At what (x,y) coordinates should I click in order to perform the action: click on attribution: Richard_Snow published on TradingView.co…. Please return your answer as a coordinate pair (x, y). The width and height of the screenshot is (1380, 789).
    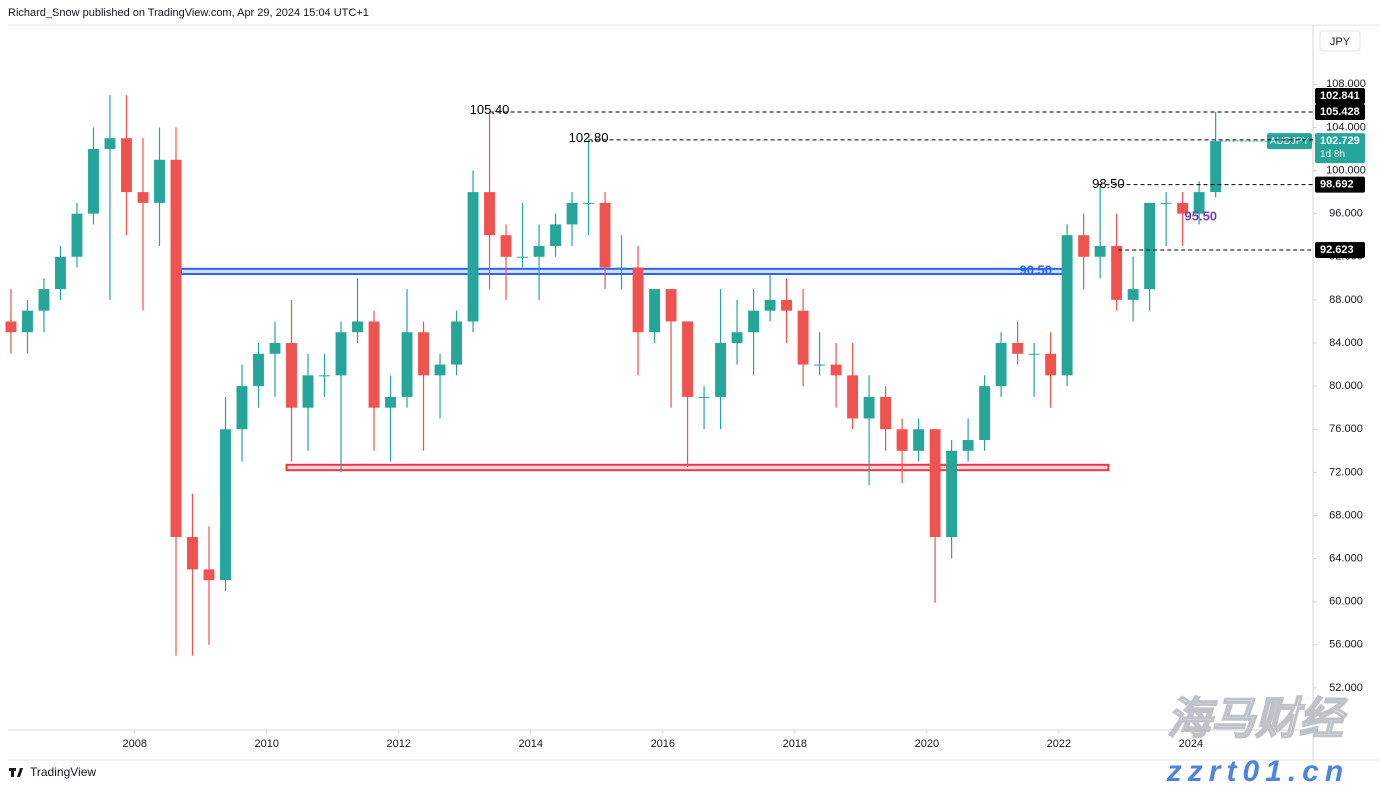
    Looking at the image, I should click on (188, 13).